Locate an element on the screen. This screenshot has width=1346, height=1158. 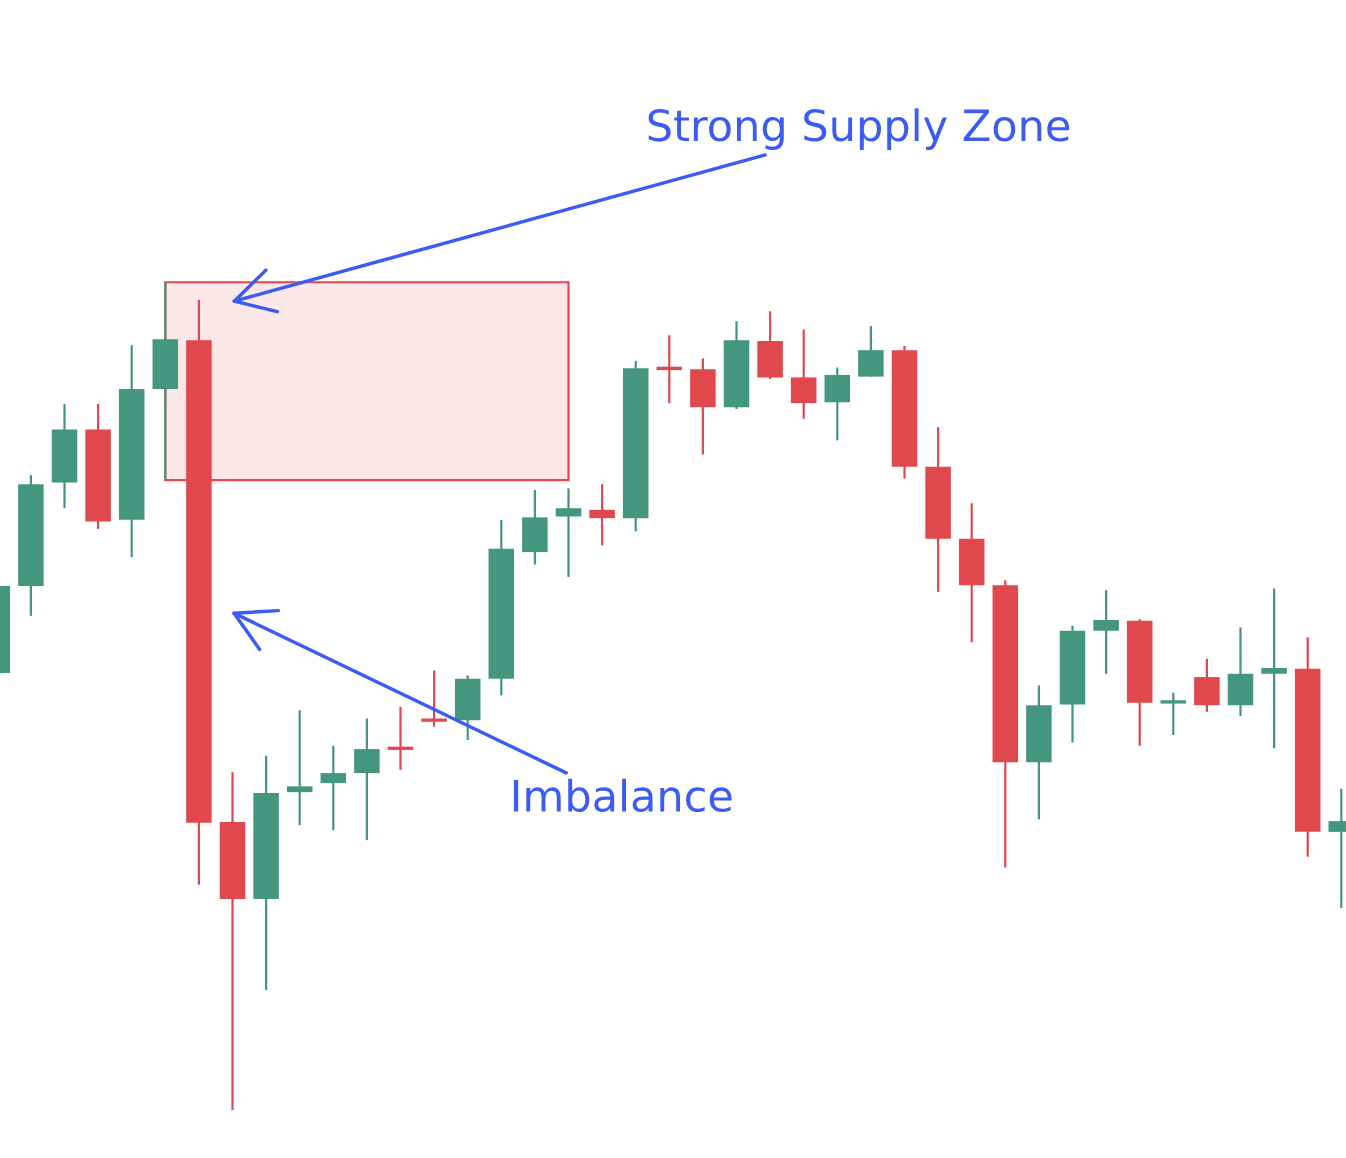
annotation: Imbalance is located at coordinates (622, 795).